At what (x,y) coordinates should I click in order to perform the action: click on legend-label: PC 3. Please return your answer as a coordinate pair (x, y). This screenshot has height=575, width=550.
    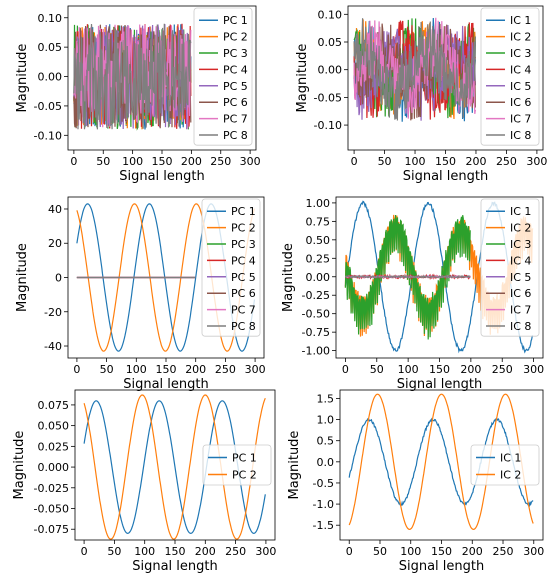
    Looking at the image, I should click on (235, 53).